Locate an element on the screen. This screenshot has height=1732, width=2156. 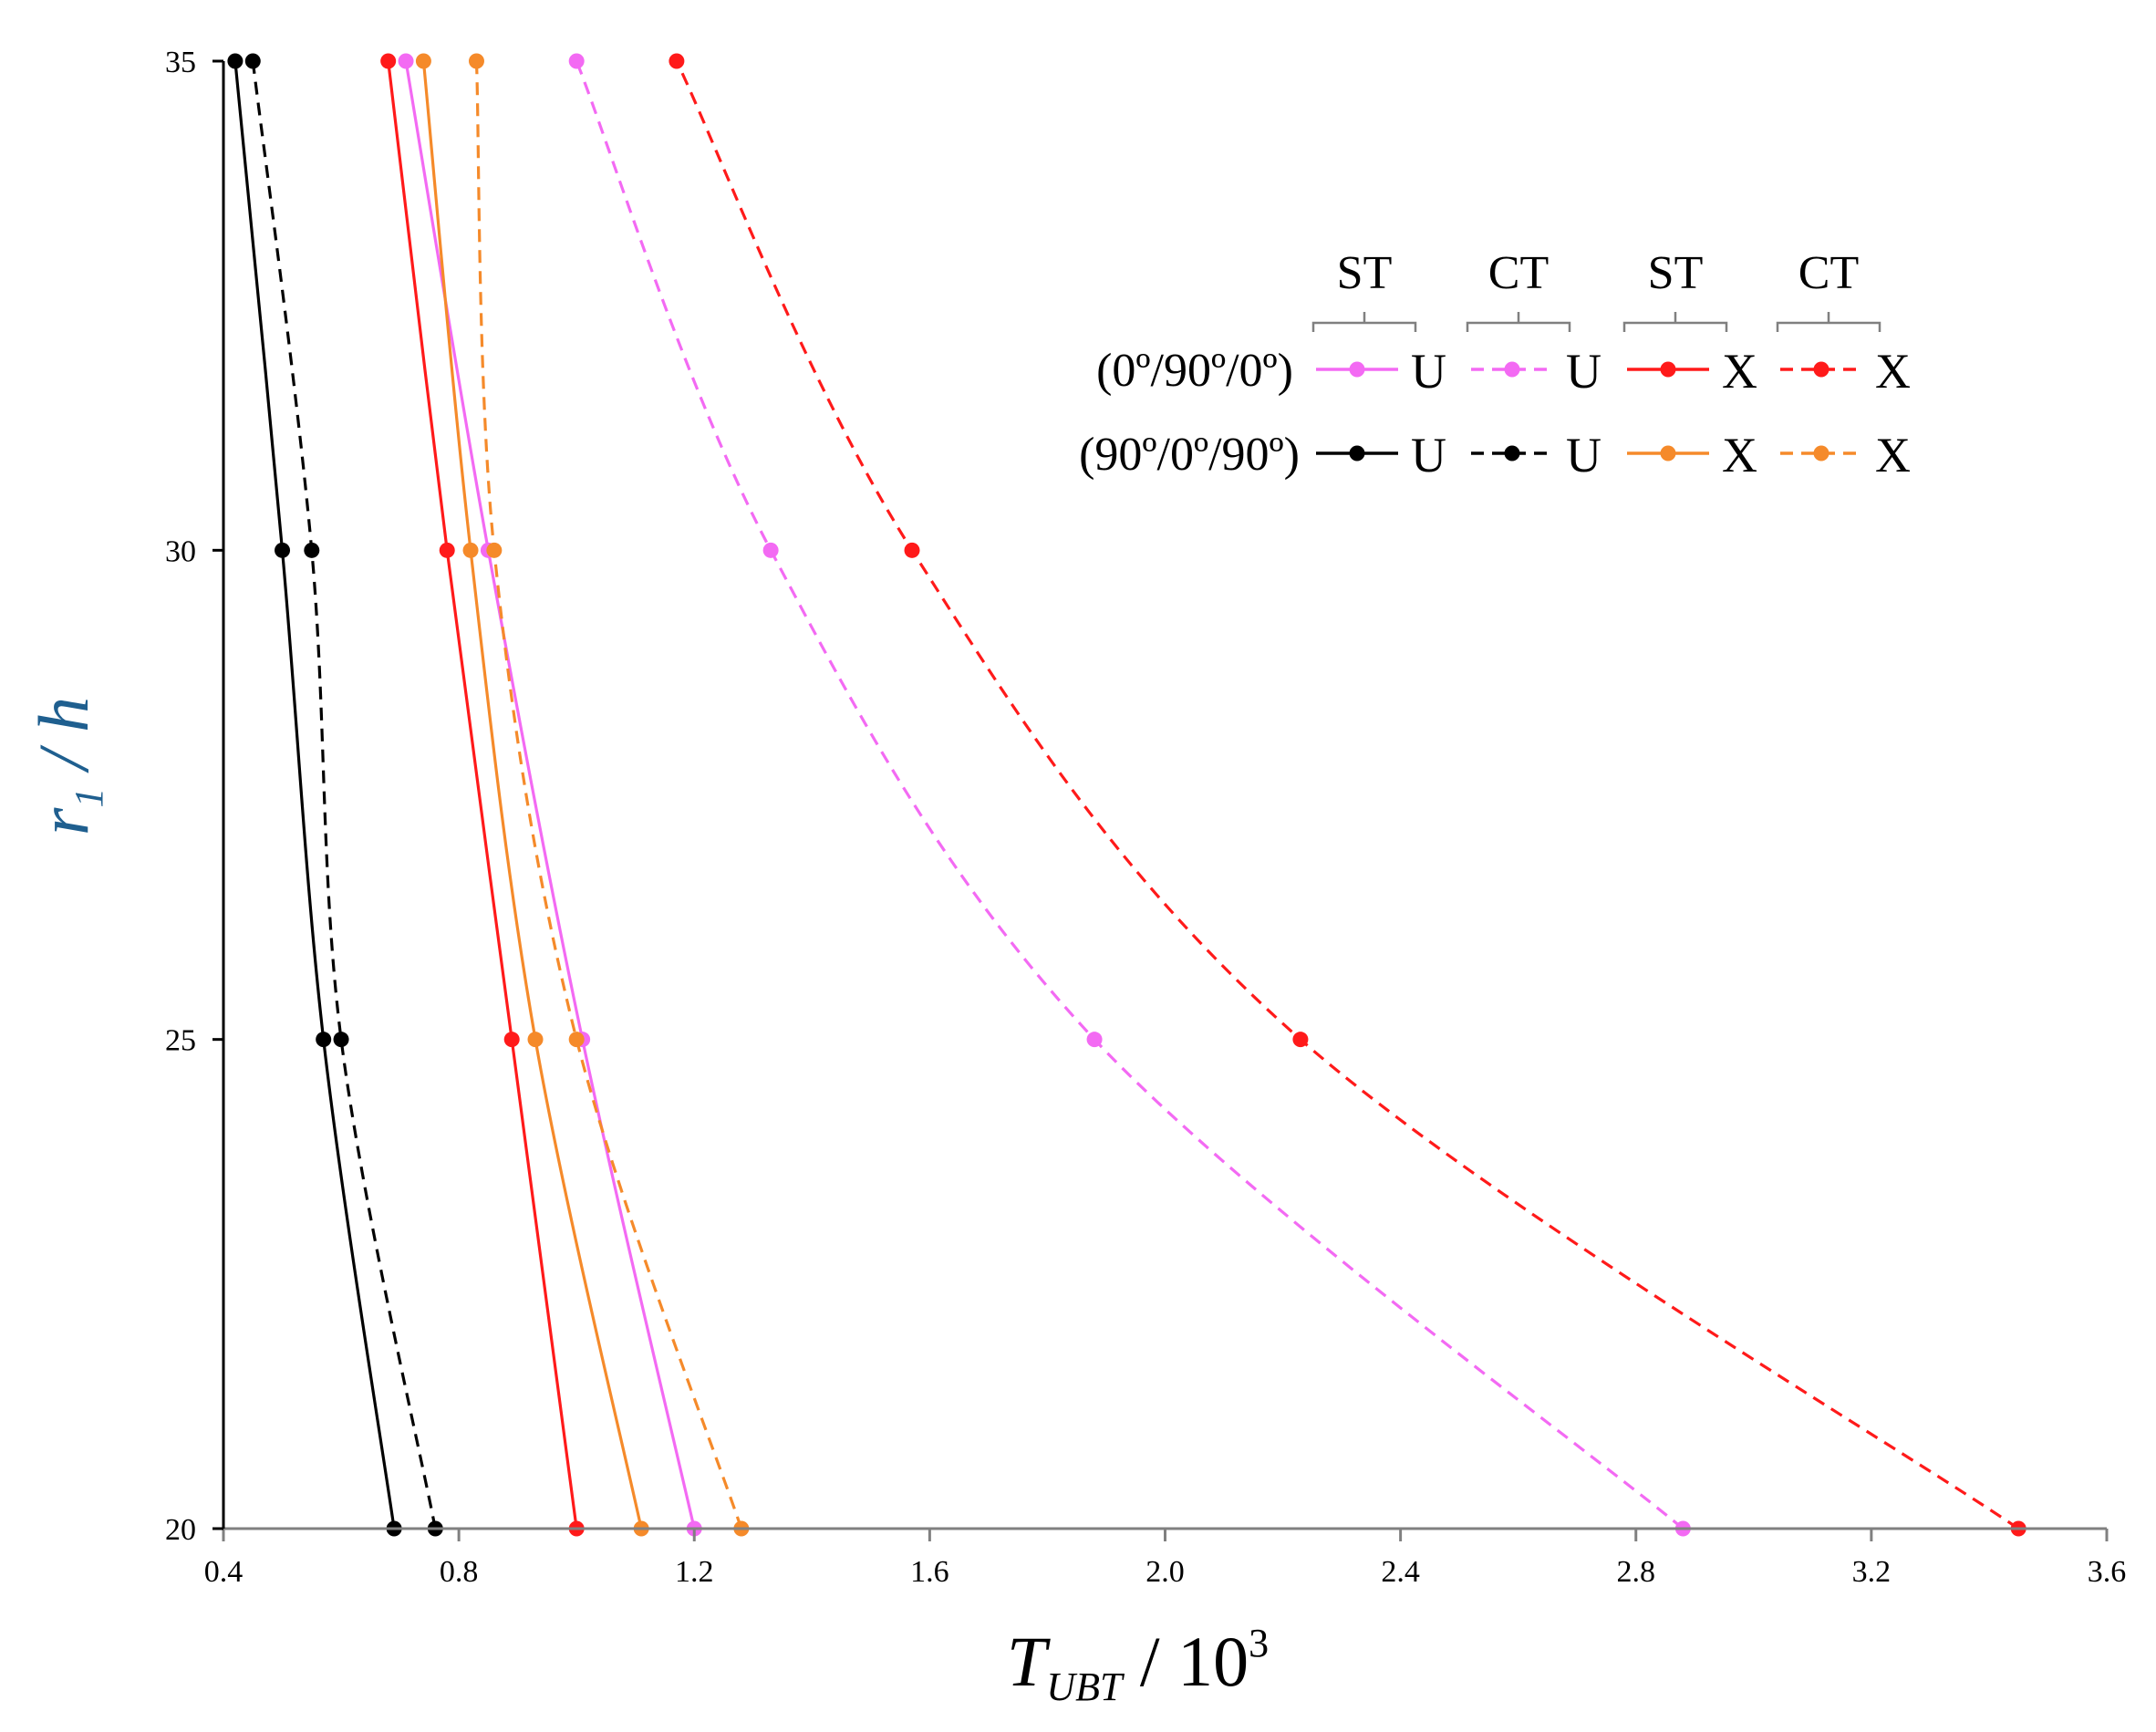
legend-brackets is located at coordinates (1596, 322).